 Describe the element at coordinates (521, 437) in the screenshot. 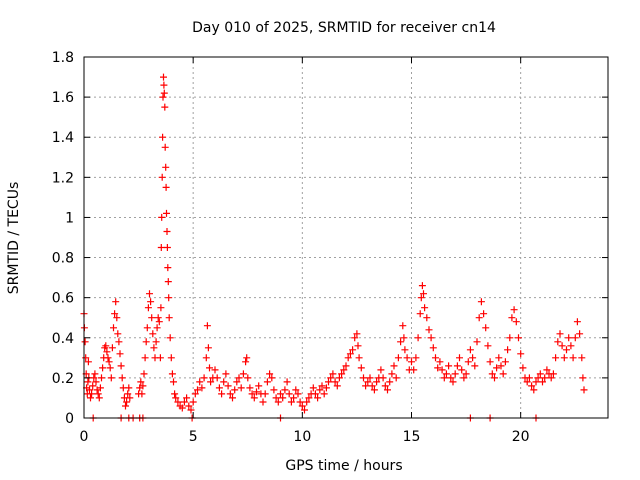

I see `x-tick-label: 20` at that location.